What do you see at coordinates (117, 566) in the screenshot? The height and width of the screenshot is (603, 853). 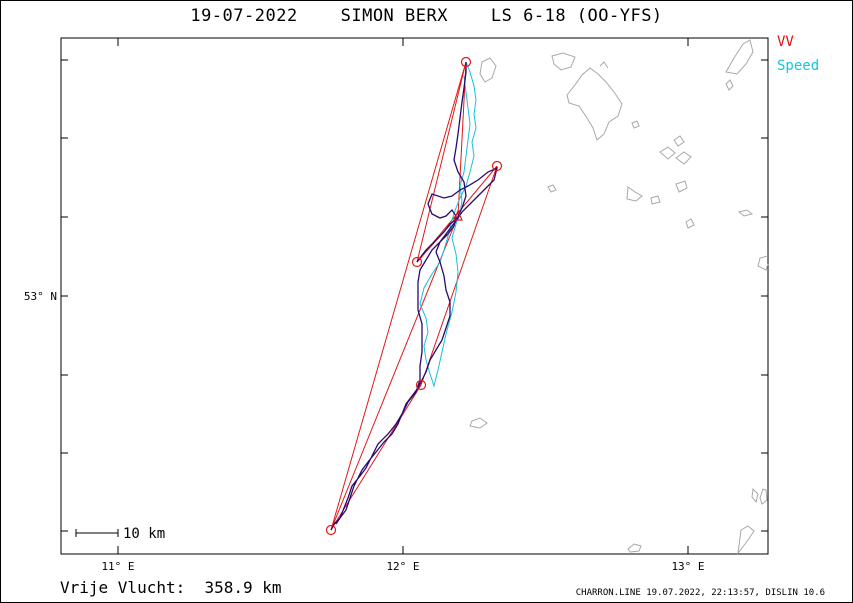 I see `lon-label-11: 11° E` at bounding box center [117, 566].